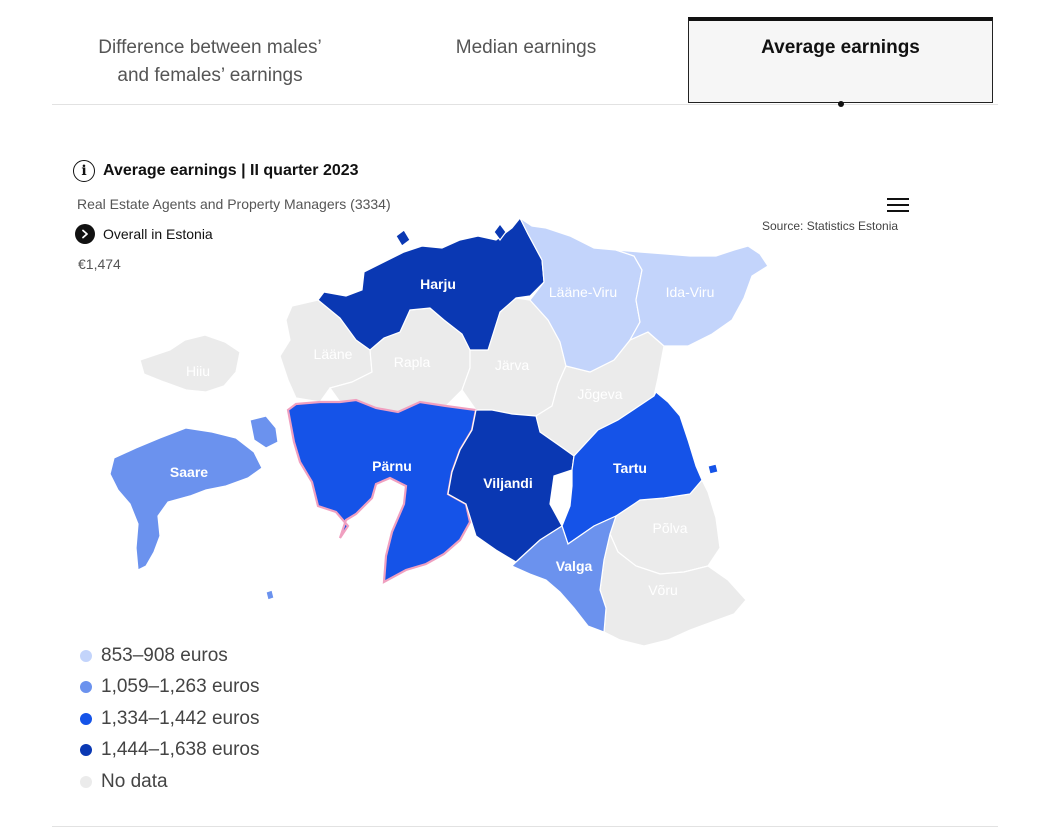 Image resolution: width=1056 pixels, height=832 pixels. I want to click on overall-toggle: Overall in Estonia, so click(144, 234).